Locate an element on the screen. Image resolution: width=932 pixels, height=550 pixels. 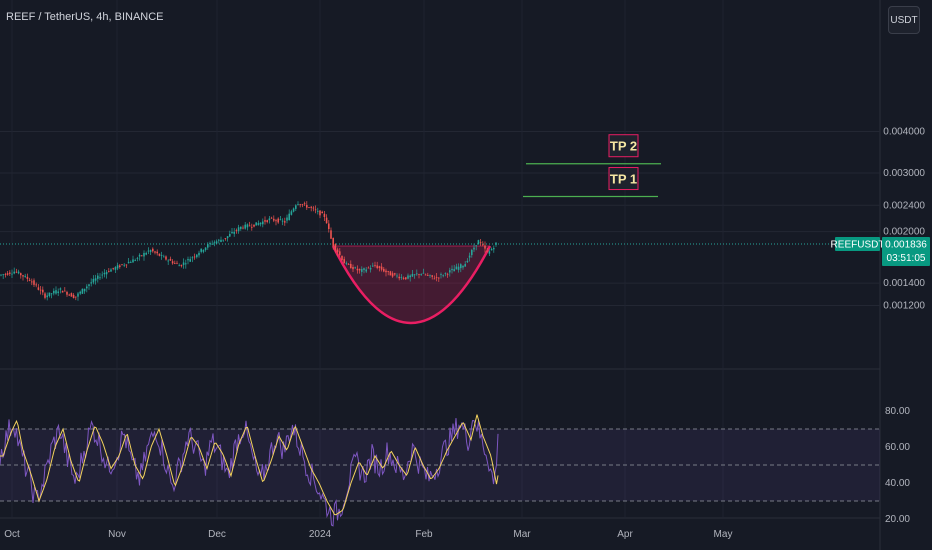
y-tick-label: 0.004000 is located at coordinates (904, 131).